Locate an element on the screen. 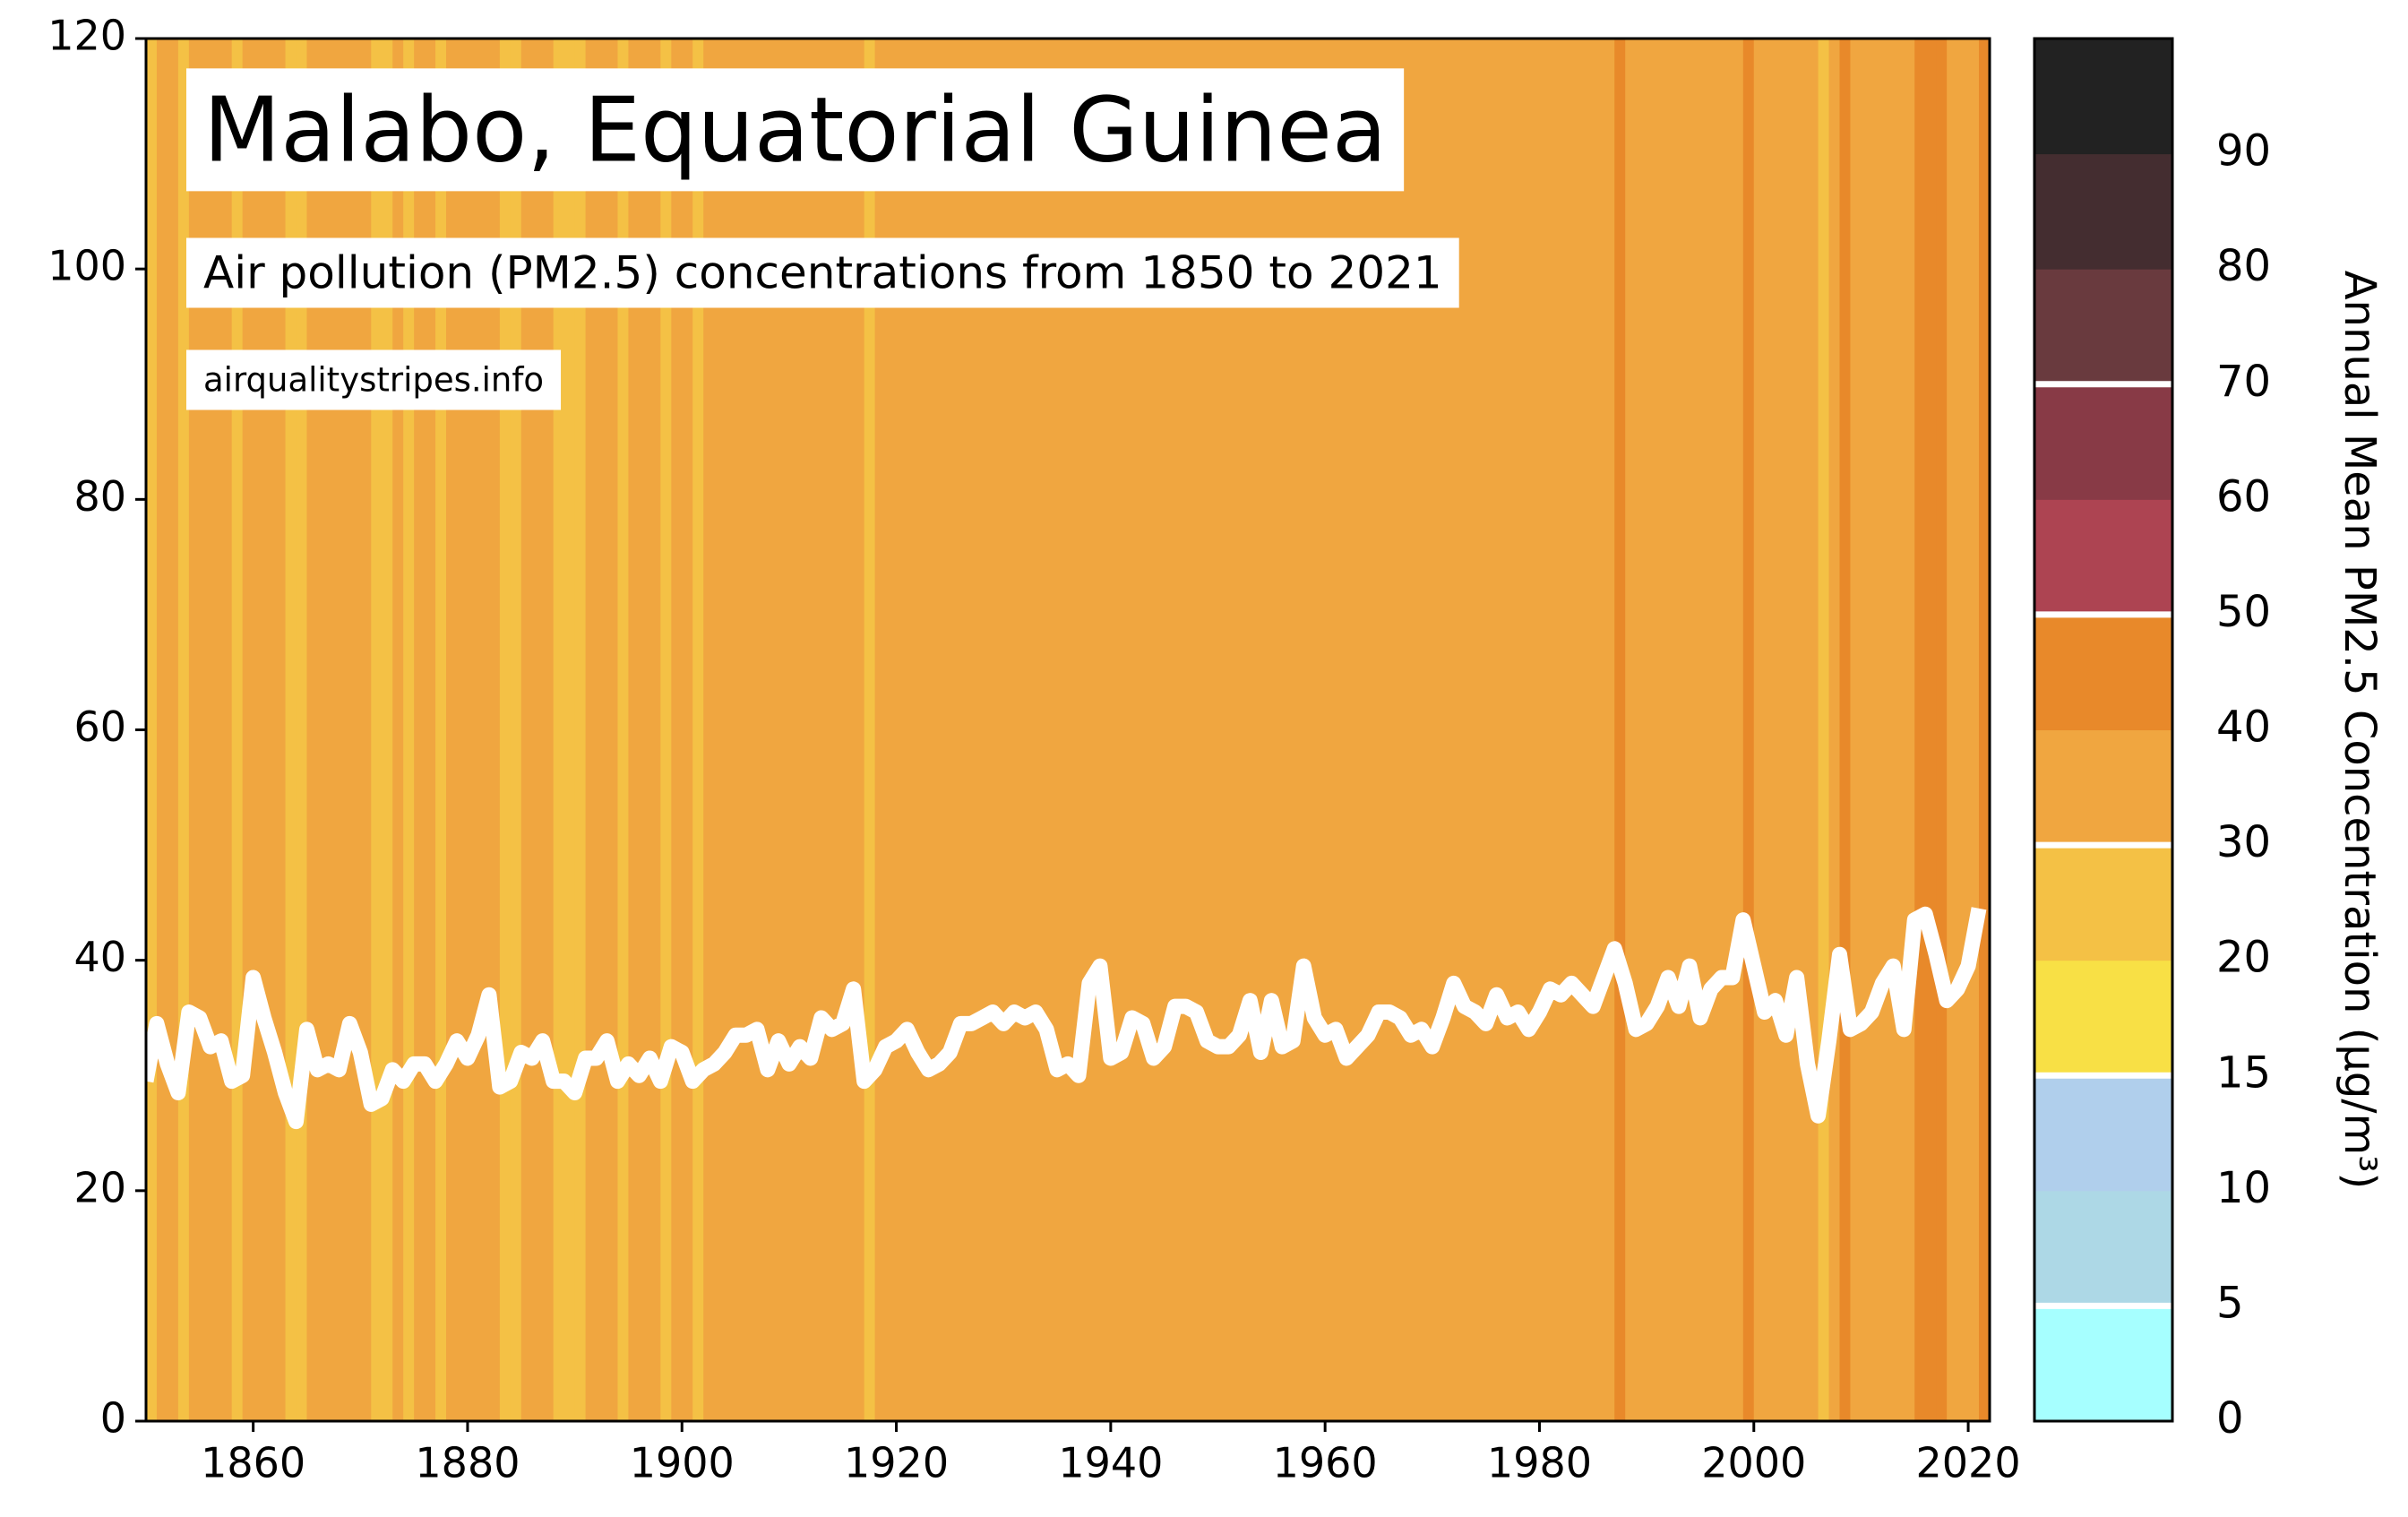  colorbar-tick-label: 15 is located at coordinates (2243, 1072).